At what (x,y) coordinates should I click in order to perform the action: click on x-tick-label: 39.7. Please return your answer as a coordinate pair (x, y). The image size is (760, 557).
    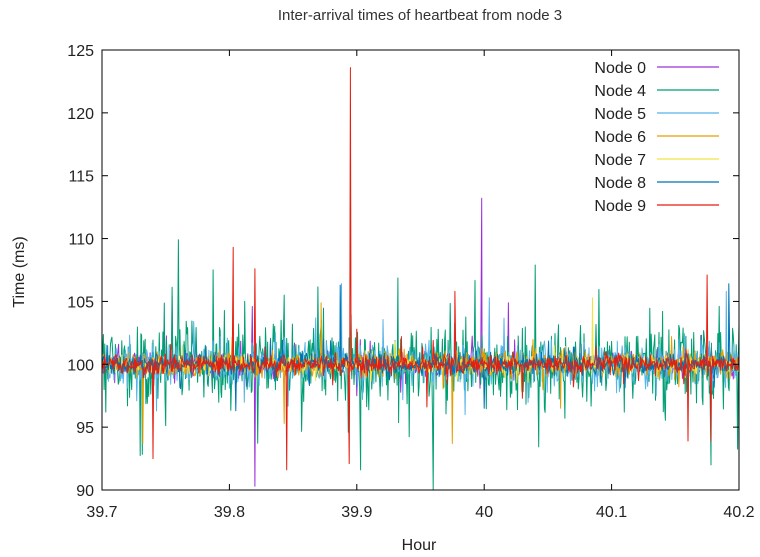
    Looking at the image, I should click on (101, 512).